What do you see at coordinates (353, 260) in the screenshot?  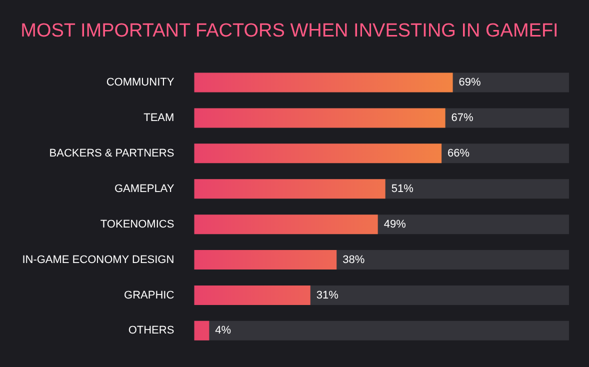 I see `data-label: 38%` at bounding box center [353, 260].